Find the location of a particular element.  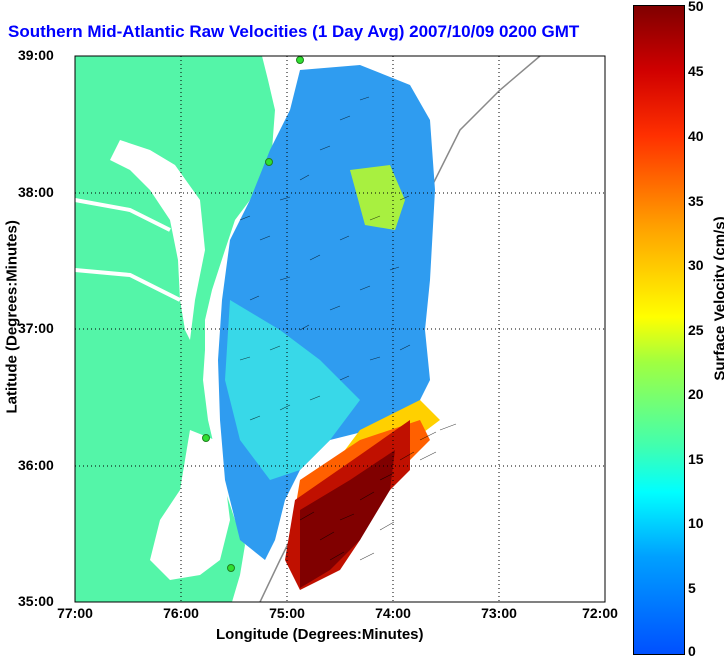

chesapeake-bay is located at coordinates (157, 240).